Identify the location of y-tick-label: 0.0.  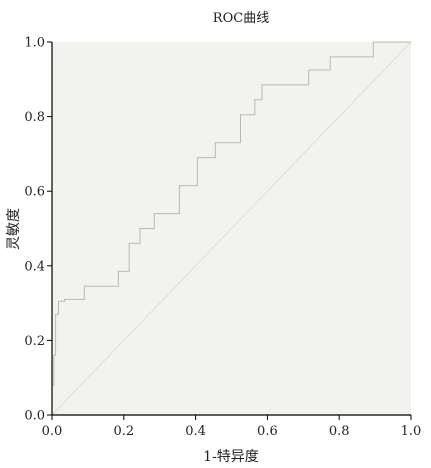
(34, 416).